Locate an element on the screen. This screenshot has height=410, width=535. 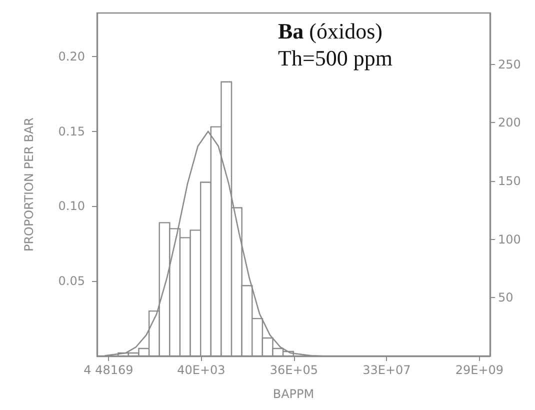
x-tick-label: 4 48169 is located at coordinates (109, 370).